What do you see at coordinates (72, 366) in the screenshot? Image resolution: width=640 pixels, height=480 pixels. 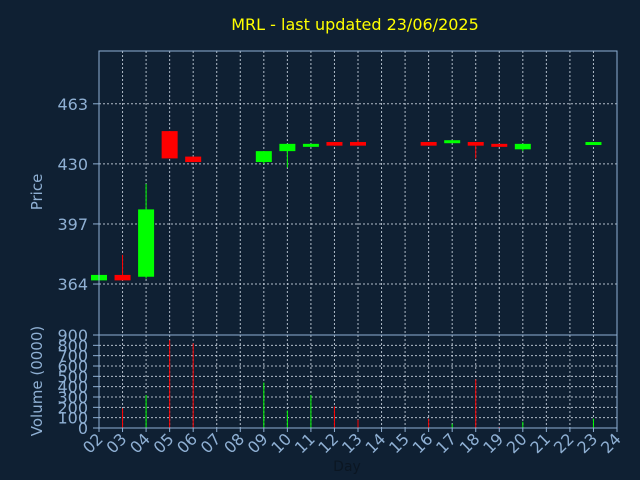 I see `volume-tick-label: 600` at bounding box center [72, 366].